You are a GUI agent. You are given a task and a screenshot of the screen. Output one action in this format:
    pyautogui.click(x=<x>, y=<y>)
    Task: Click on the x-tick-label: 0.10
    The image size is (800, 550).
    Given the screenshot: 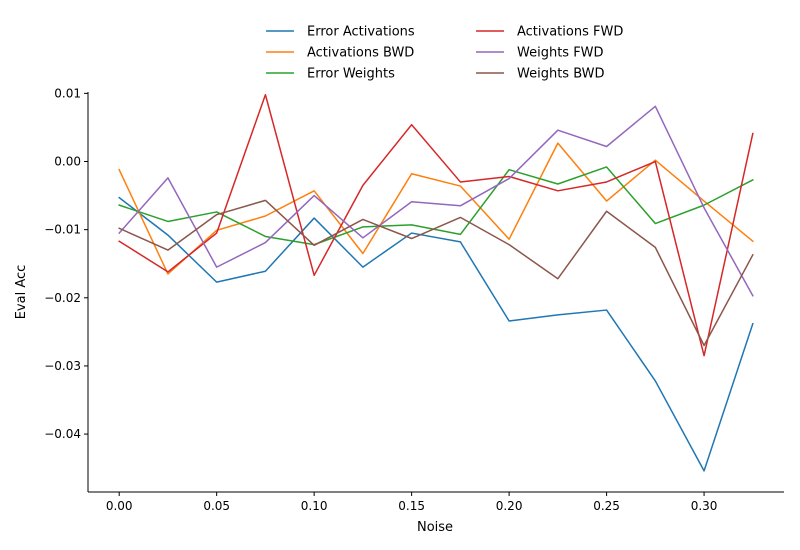 What is the action you would take?
    pyautogui.click(x=314, y=506)
    